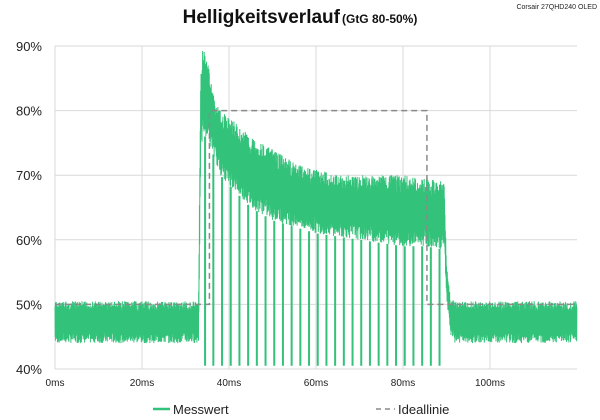  Describe the element at coordinates (423, 409) in the screenshot. I see `legend-label-ideal: Ideallinie` at that location.